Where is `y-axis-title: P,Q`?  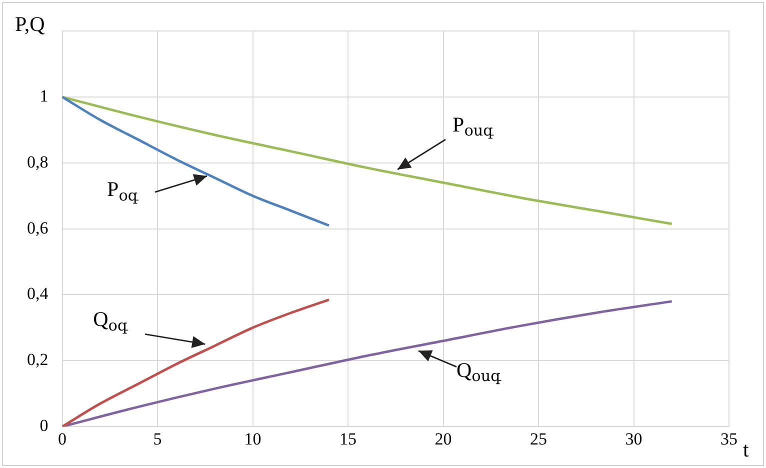 y-axis-title: P,Q is located at coordinates (30, 24).